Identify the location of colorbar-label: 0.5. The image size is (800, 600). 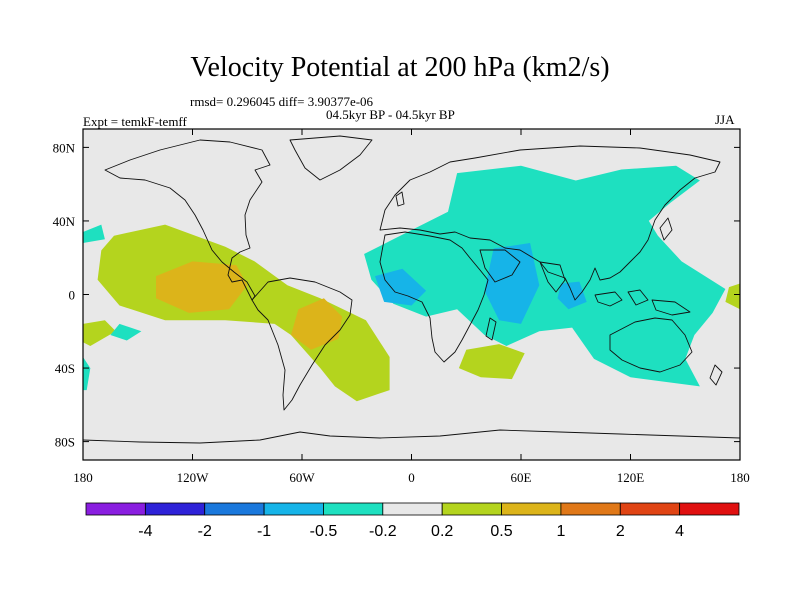
(501, 531).